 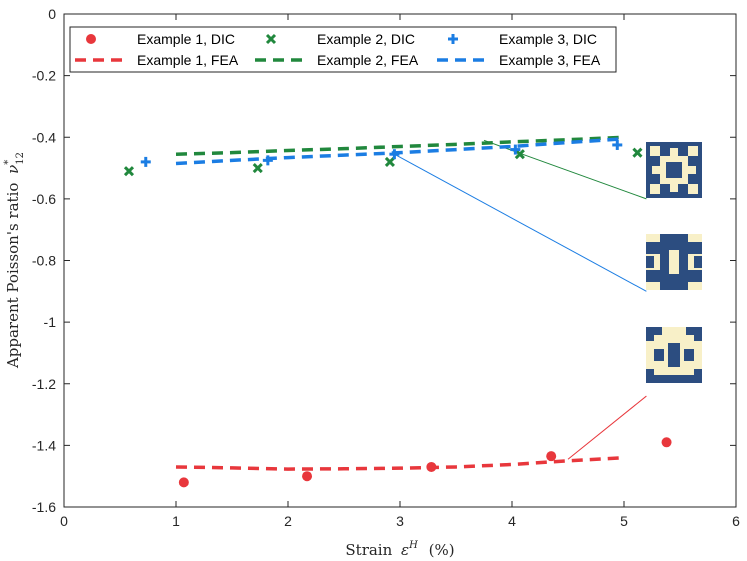 I want to click on y-axis-label-superscript: *, so click(x=8, y=162).